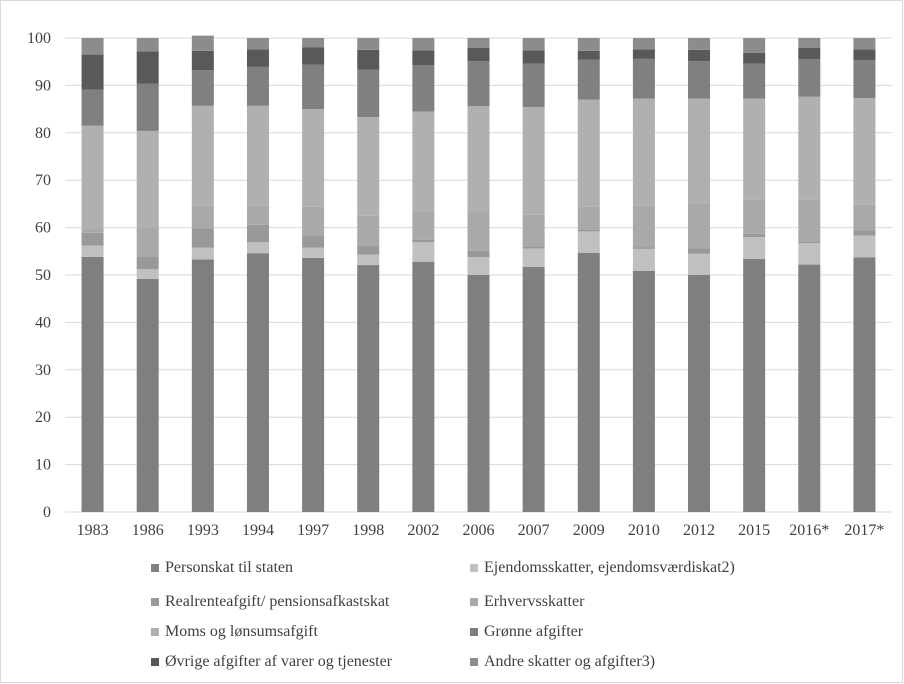 The height and width of the screenshot is (684, 904). What do you see at coordinates (534, 530) in the screenshot?
I see `x-tick-label: 2007` at bounding box center [534, 530].